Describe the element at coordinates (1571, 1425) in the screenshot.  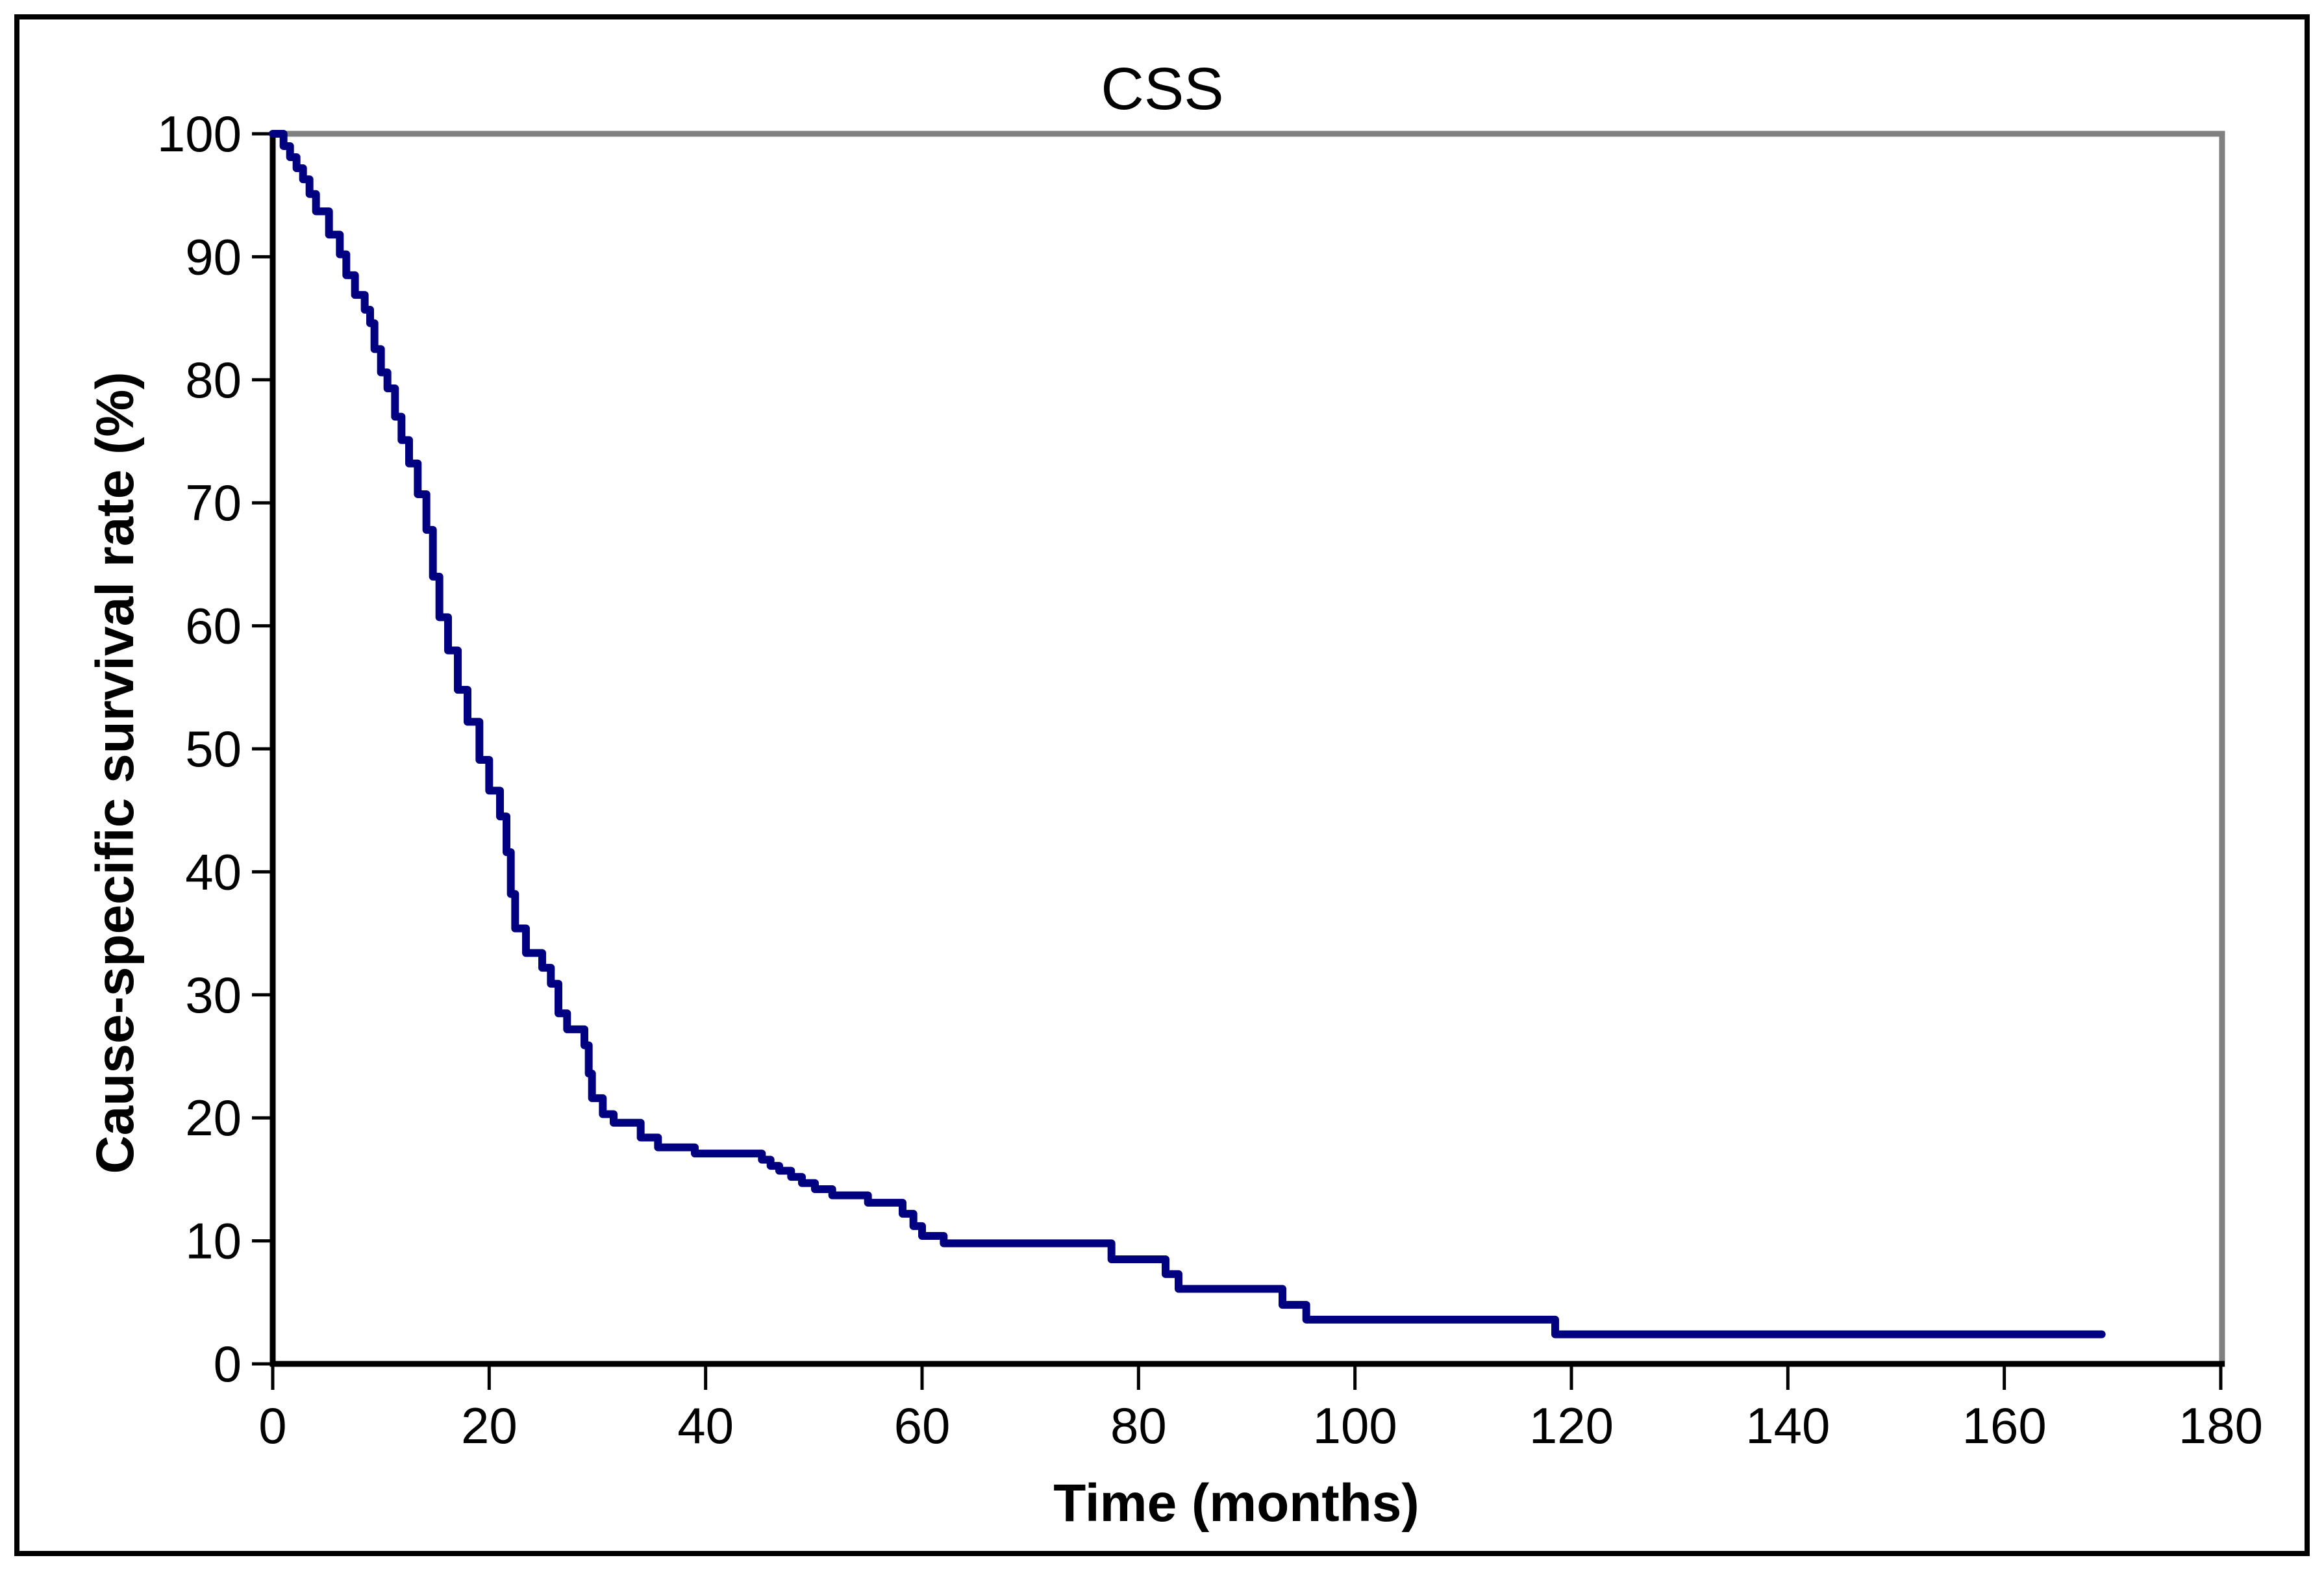
I see `x-tick-label: 120` at that location.